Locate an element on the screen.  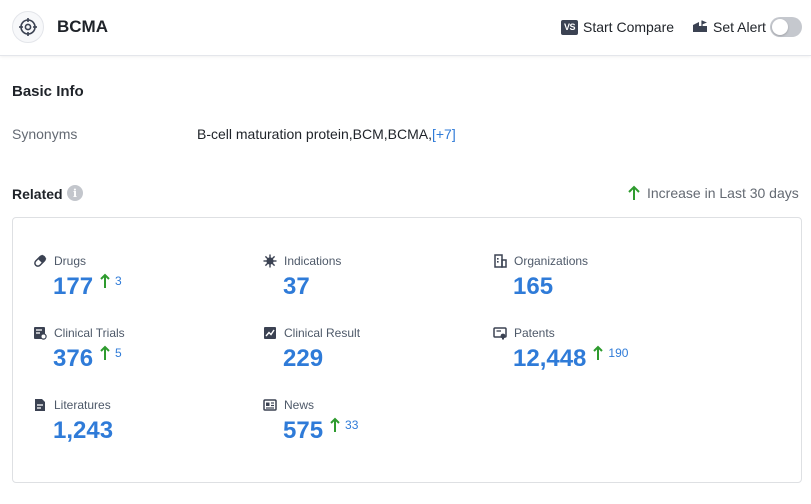
increase-count: 5 is located at coordinates (118, 353).